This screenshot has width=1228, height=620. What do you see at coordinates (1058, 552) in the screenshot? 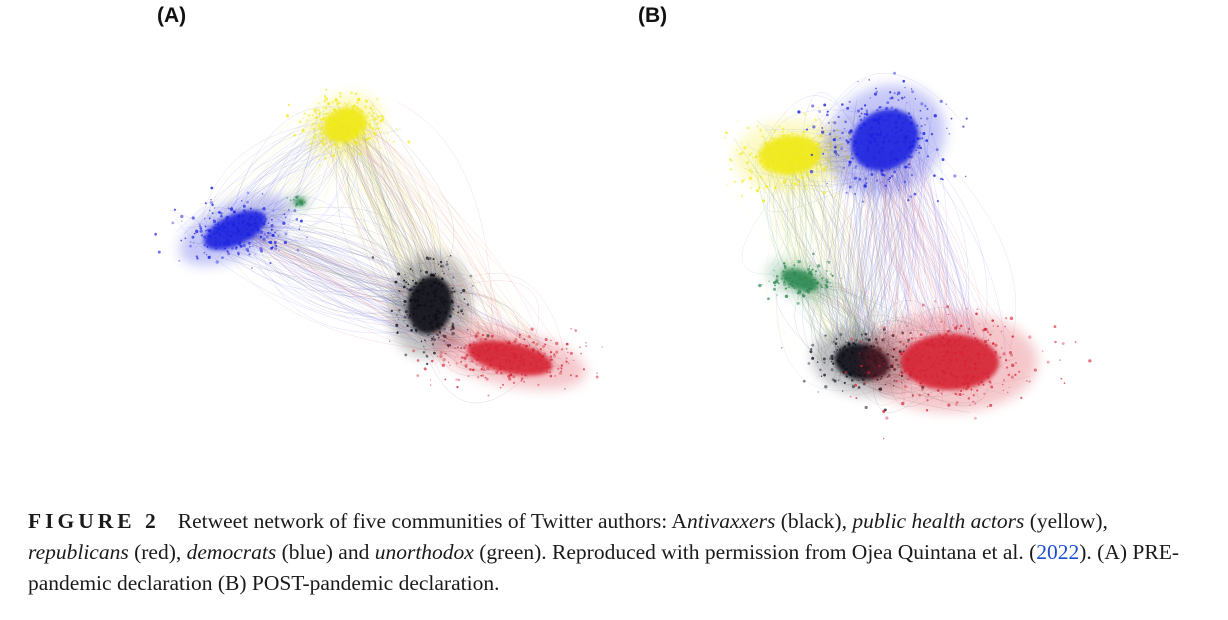
I see `citation-link: 2022` at bounding box center [1058, 552].